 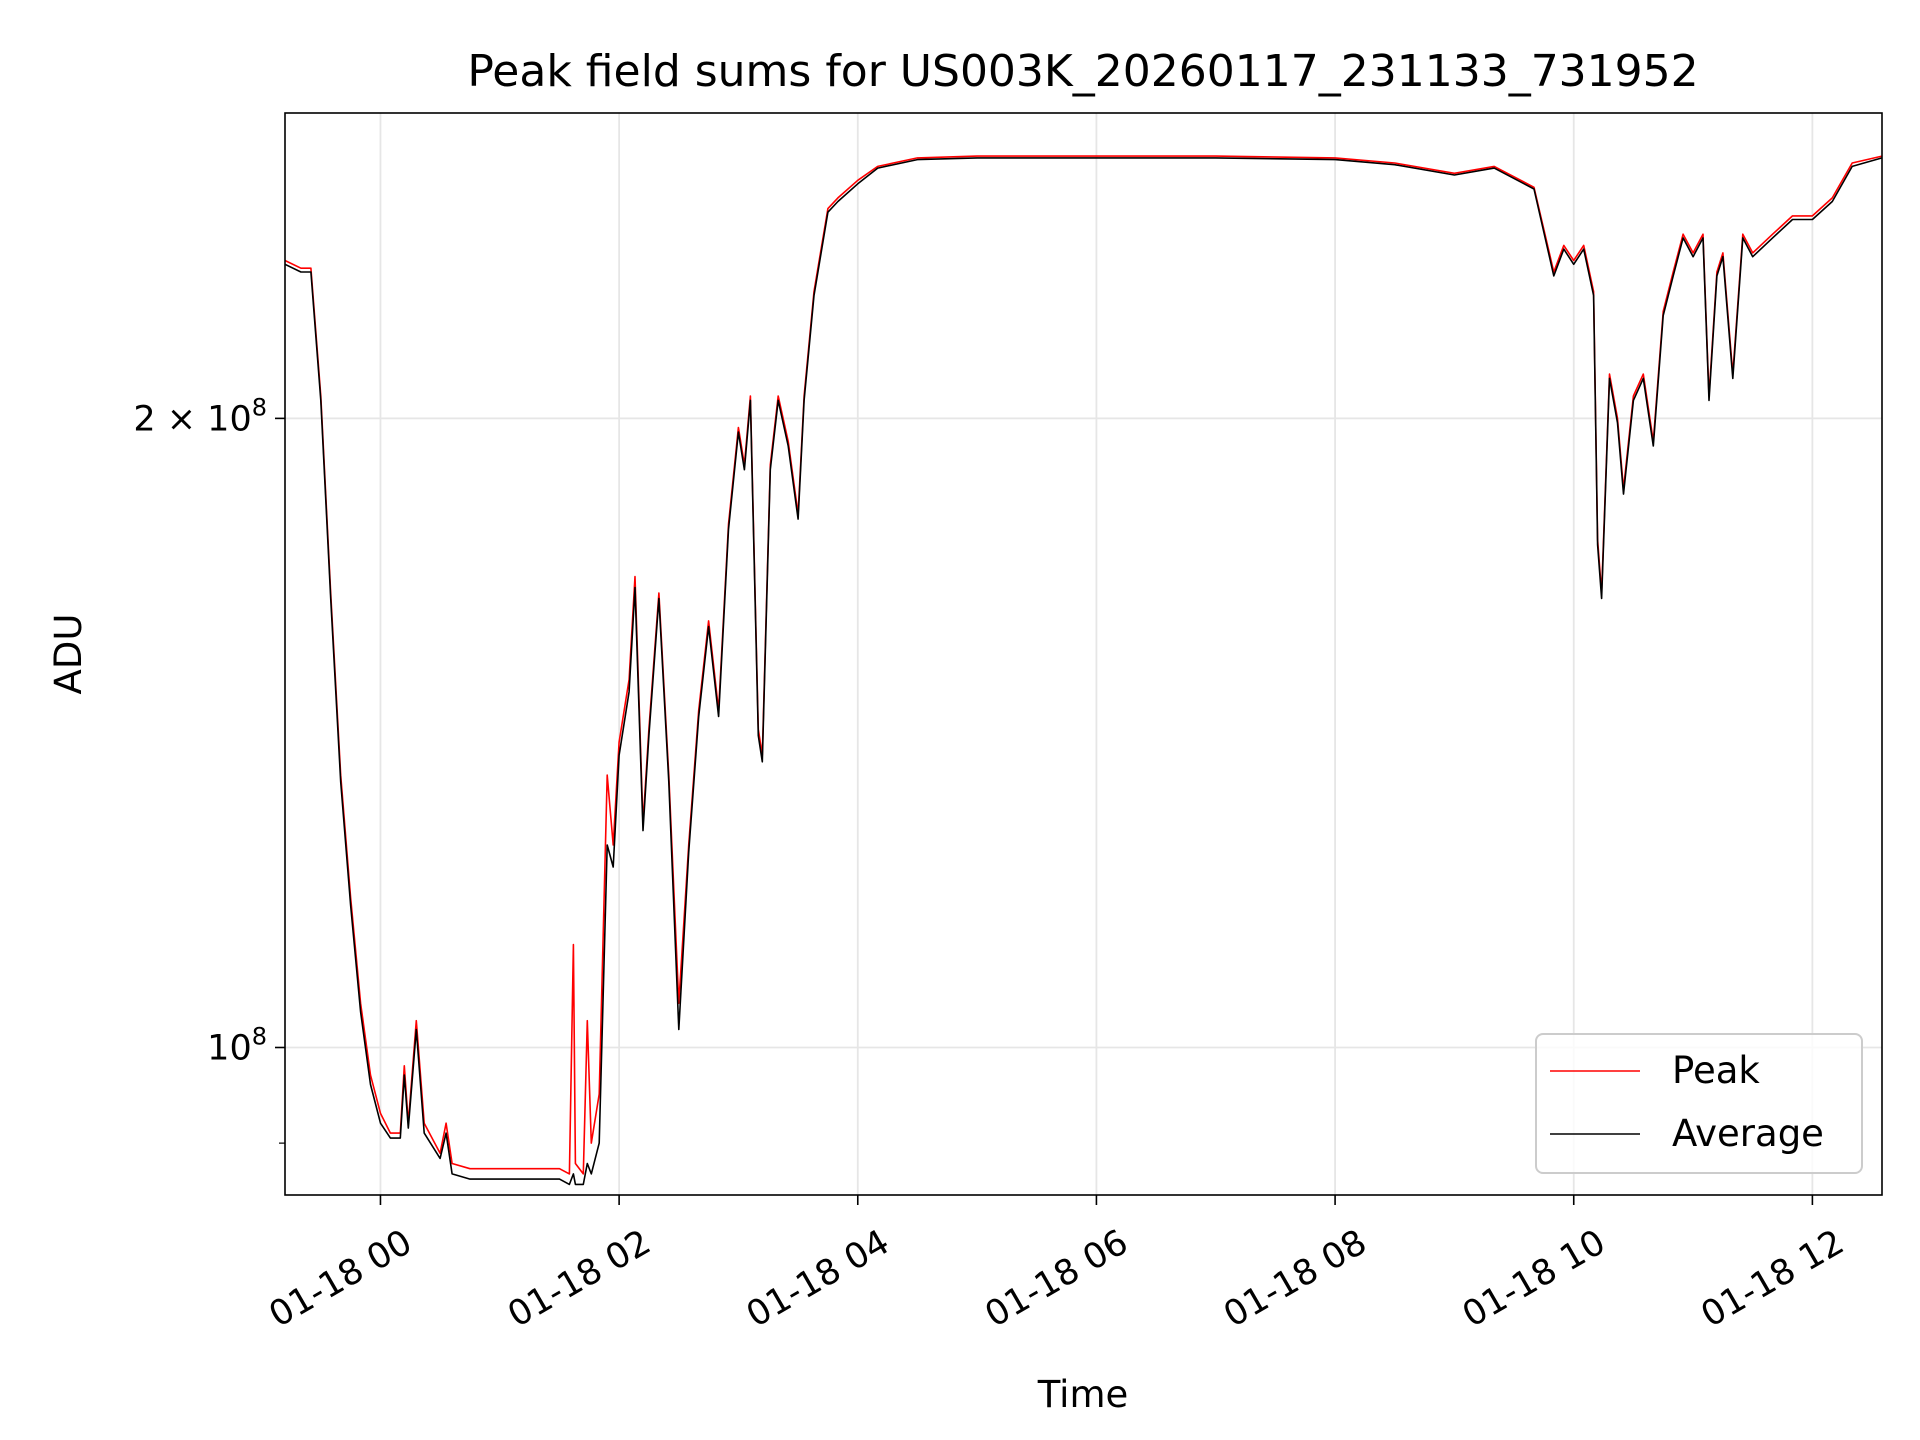 I want to click on legend: Peak Average, so click(x=1699, y=1103).